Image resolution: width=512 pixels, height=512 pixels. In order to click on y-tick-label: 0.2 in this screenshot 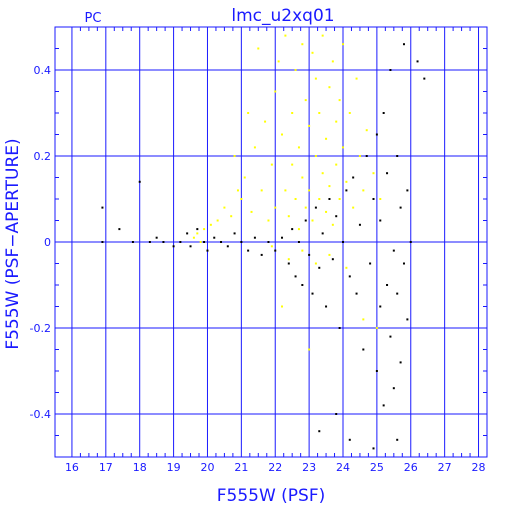, I will do `click(43, 156)`.